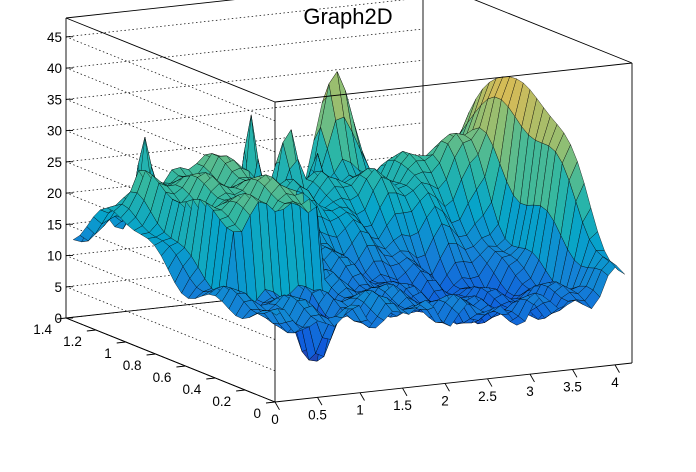 This screenshot has width=696, height=472. Describe the element at coordinates (487, 396) in the screenshot. I see `x-tick-label: 2.5` at that location.